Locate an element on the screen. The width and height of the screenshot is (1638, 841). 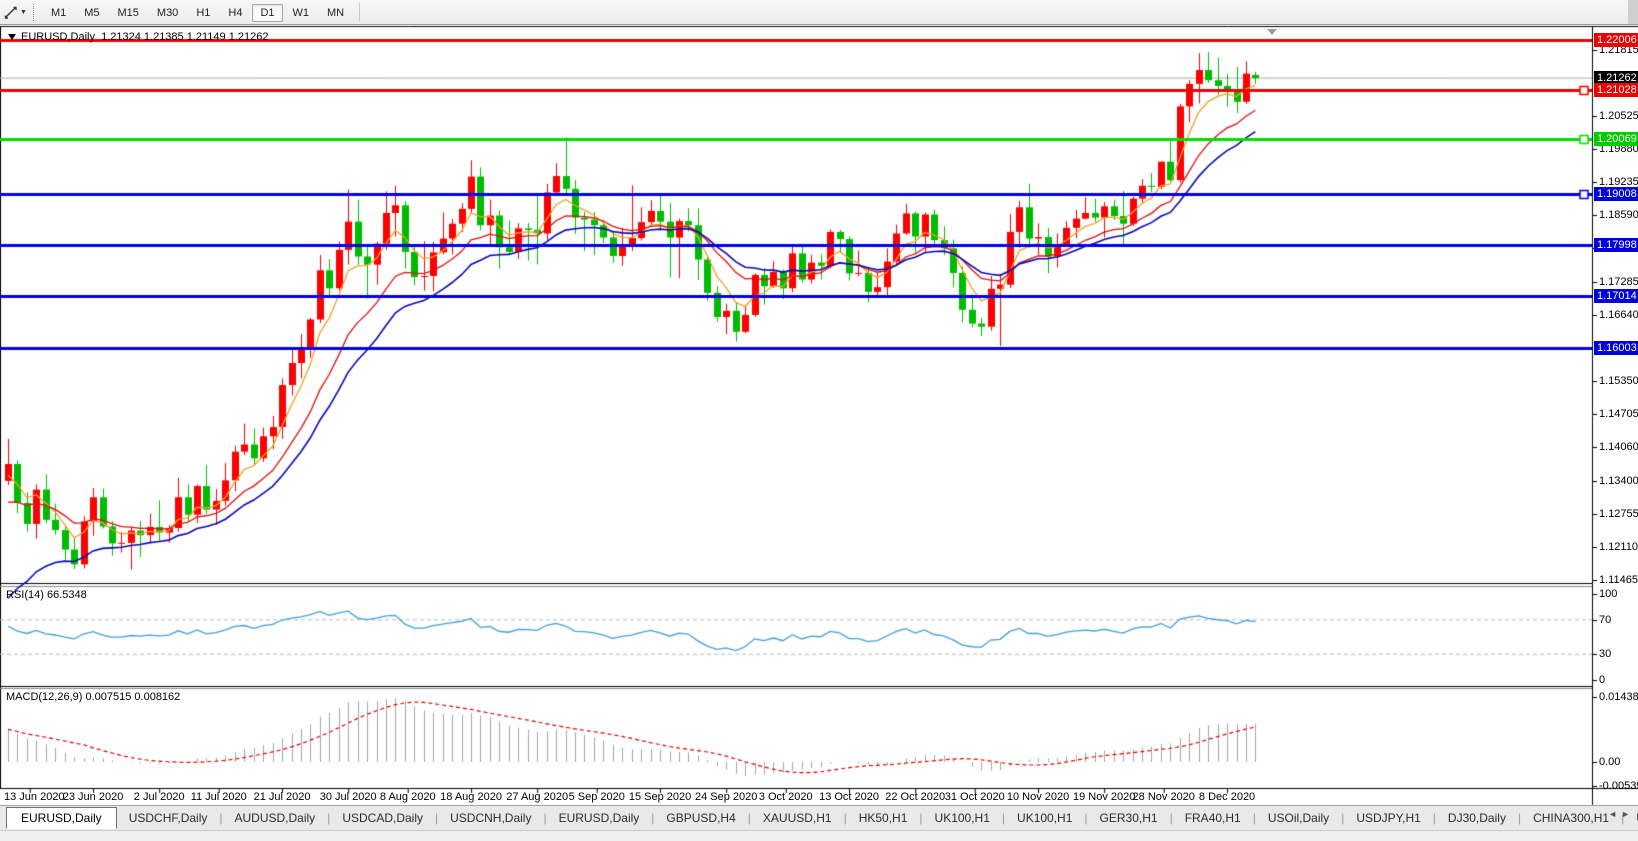
chart-symbol-label: EURUSD,Daily is located at coordinates (58, 37).